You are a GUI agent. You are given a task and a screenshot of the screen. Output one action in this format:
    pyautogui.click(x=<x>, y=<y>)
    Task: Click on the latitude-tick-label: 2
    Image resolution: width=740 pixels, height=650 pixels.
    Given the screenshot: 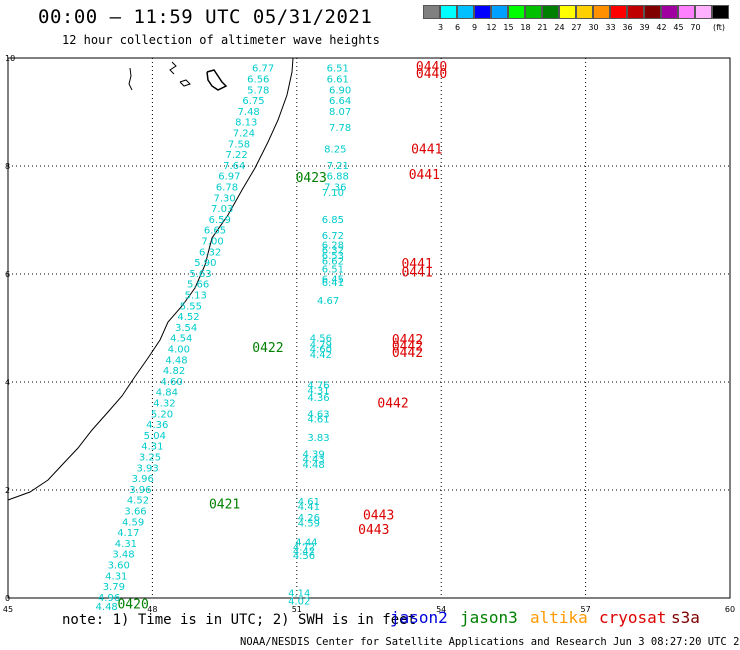 What is the action you would take?
    pyautogui.click(x=7, y=490)
    